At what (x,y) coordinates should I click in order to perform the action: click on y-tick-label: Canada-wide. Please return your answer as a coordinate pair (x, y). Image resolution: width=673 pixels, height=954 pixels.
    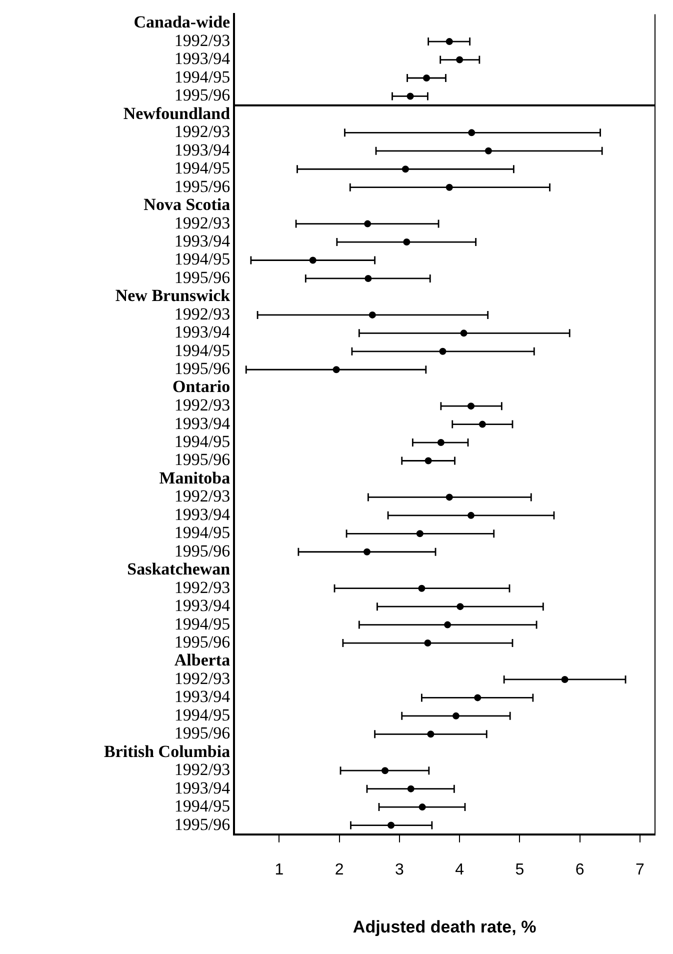
    Looking at the image, I should click on (182, 22).